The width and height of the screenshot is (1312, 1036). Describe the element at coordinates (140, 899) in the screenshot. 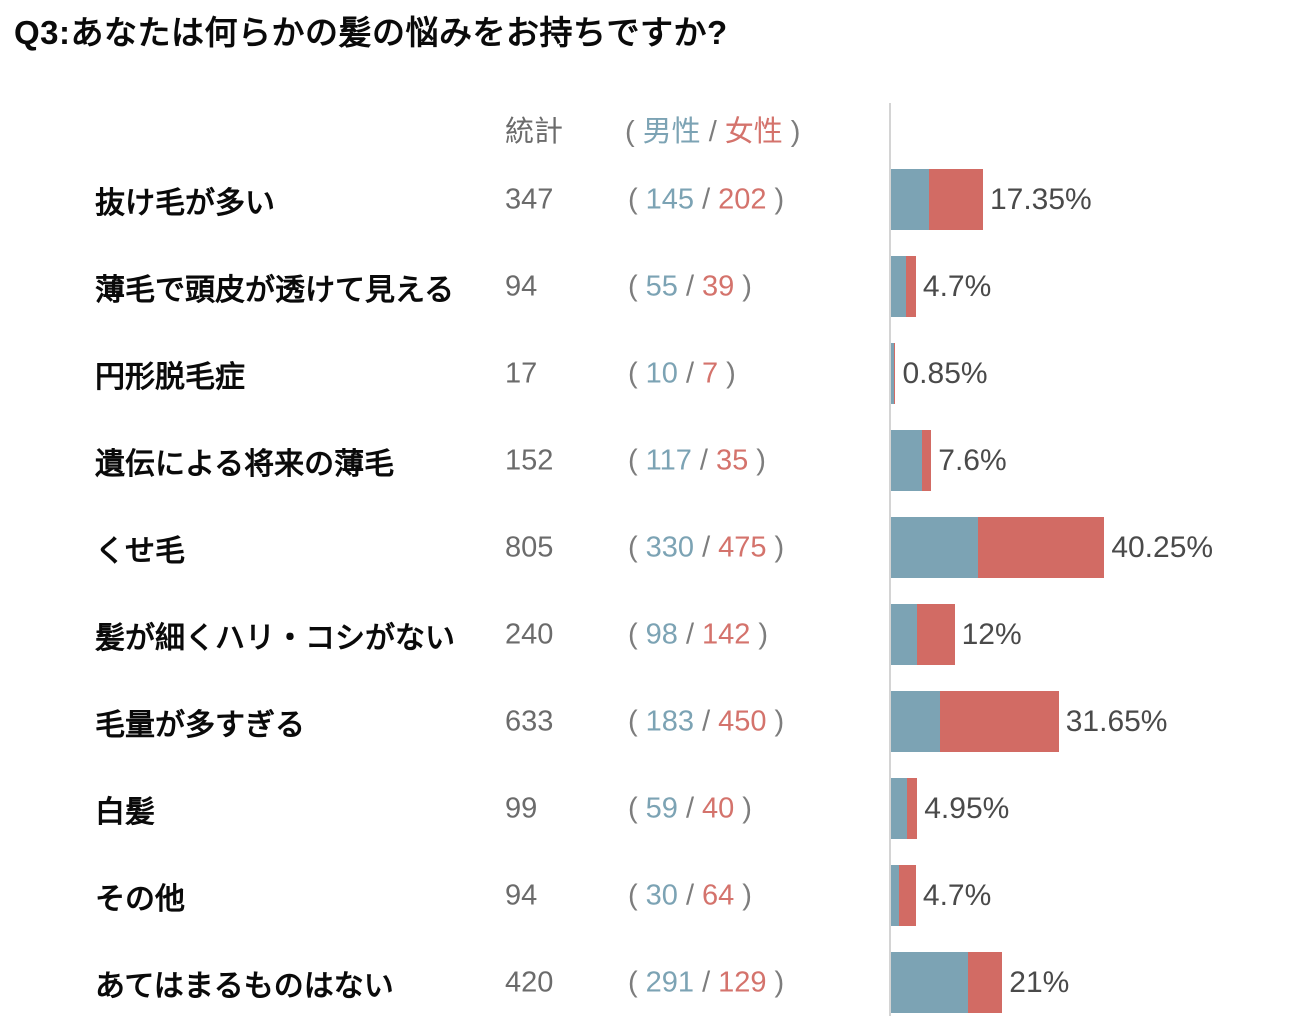

I see `category-label: その他` at that location.